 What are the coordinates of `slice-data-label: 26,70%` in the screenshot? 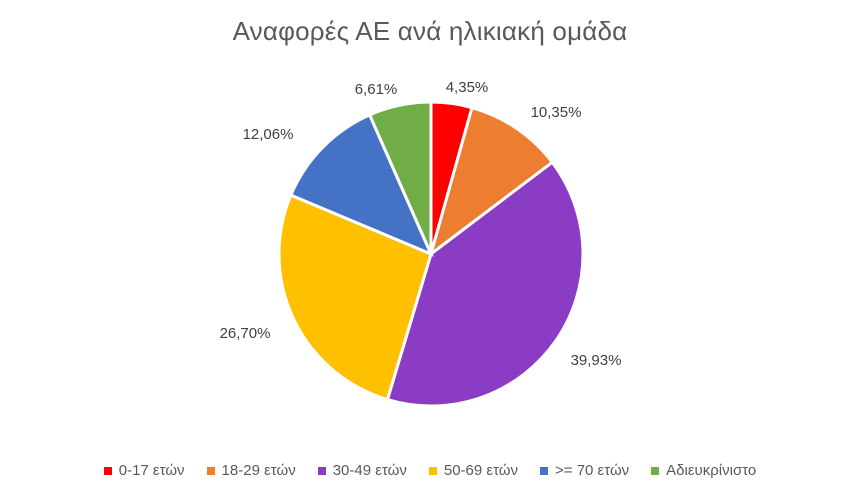 It's located at (245, 333).